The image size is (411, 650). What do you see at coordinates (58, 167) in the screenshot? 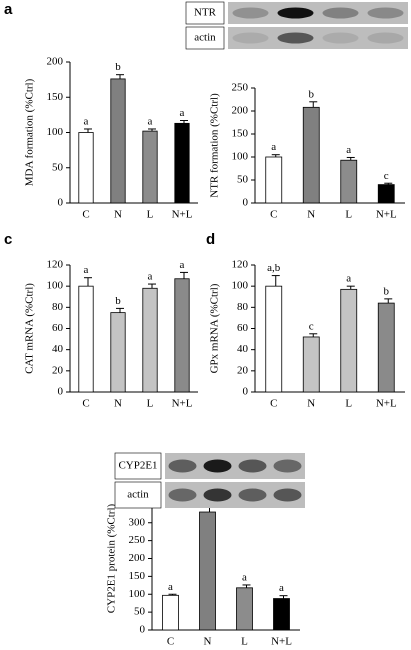
I see `y-tick-label: 50` at bounding box center [58, 167].